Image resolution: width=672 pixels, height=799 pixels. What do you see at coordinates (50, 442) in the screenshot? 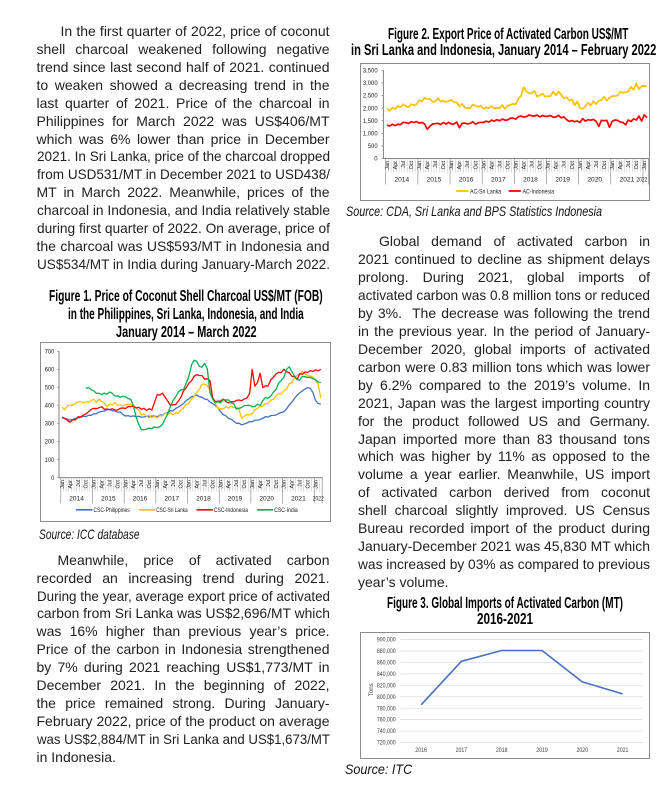
I see `svg-text: 200` at bounding box center [50, 442].